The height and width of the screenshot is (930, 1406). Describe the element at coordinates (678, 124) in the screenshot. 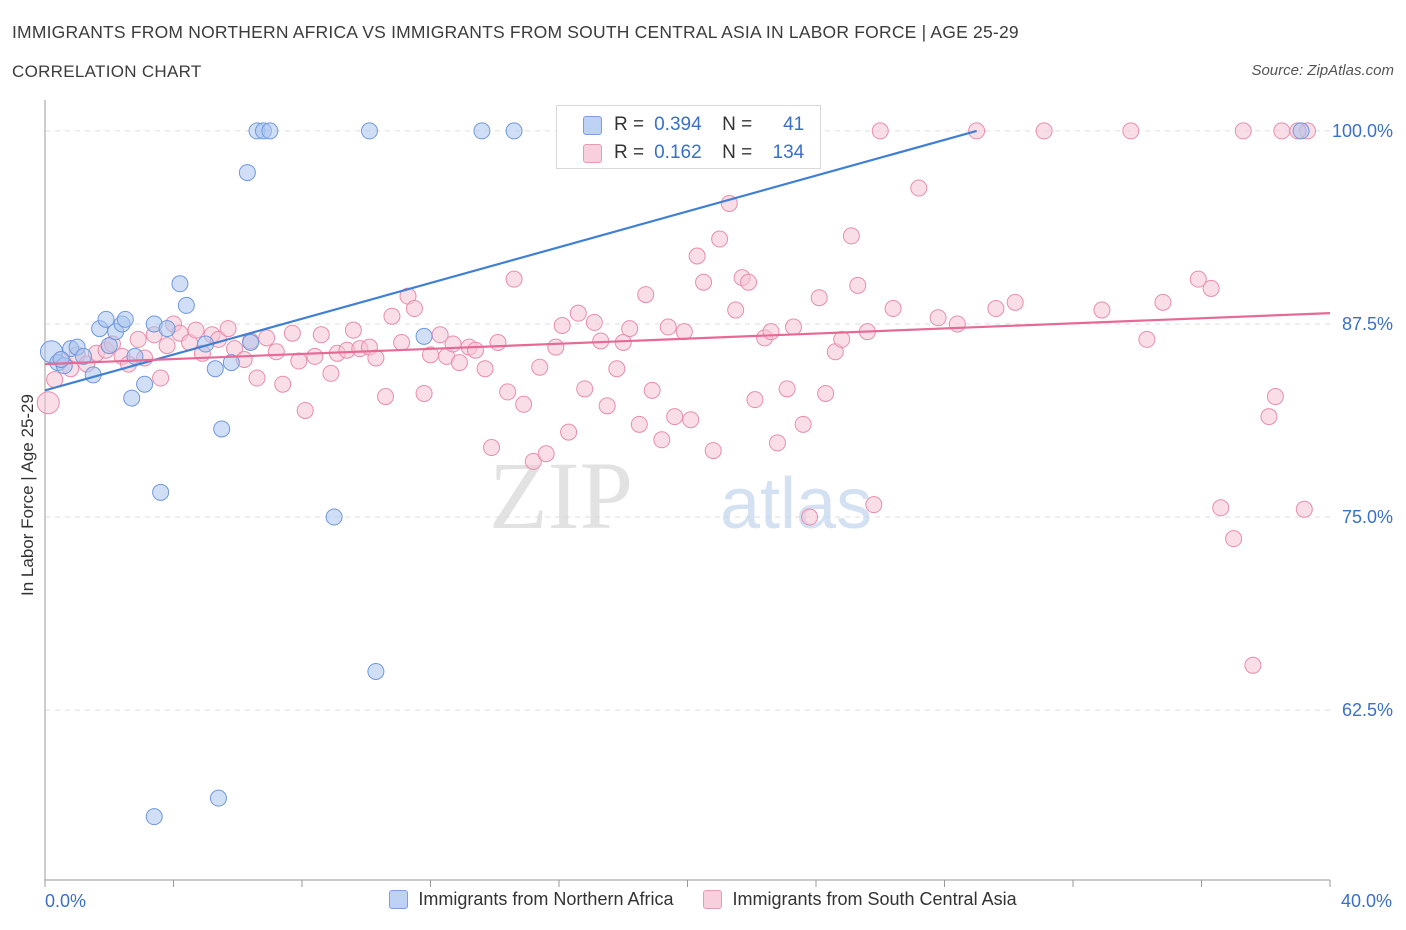

I see `r-value: 0.394` at that location.